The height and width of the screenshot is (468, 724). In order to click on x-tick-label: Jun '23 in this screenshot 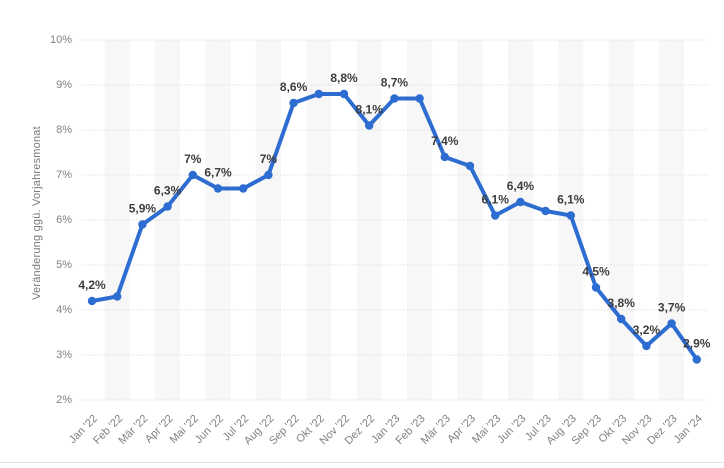, I will do `click(511, 429)`.